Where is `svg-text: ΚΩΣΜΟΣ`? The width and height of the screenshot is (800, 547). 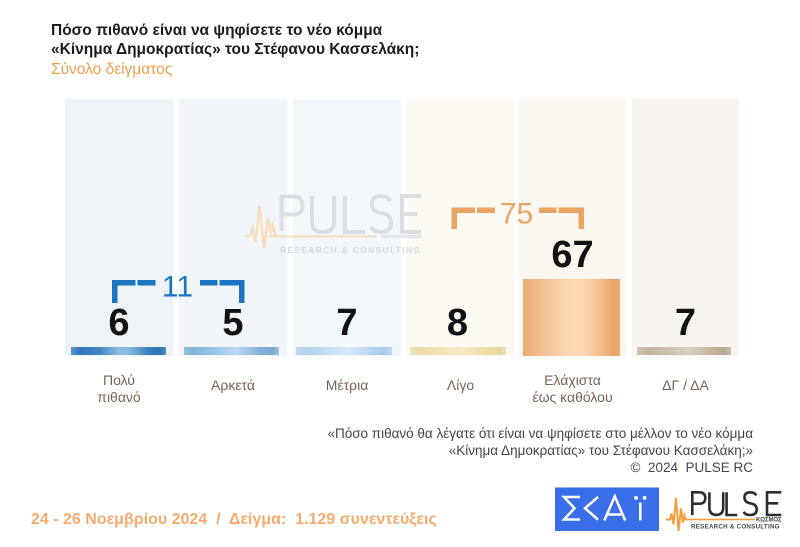 svg-text: ΚΩΣΜΟΣ is located at coordinates (769, 520).